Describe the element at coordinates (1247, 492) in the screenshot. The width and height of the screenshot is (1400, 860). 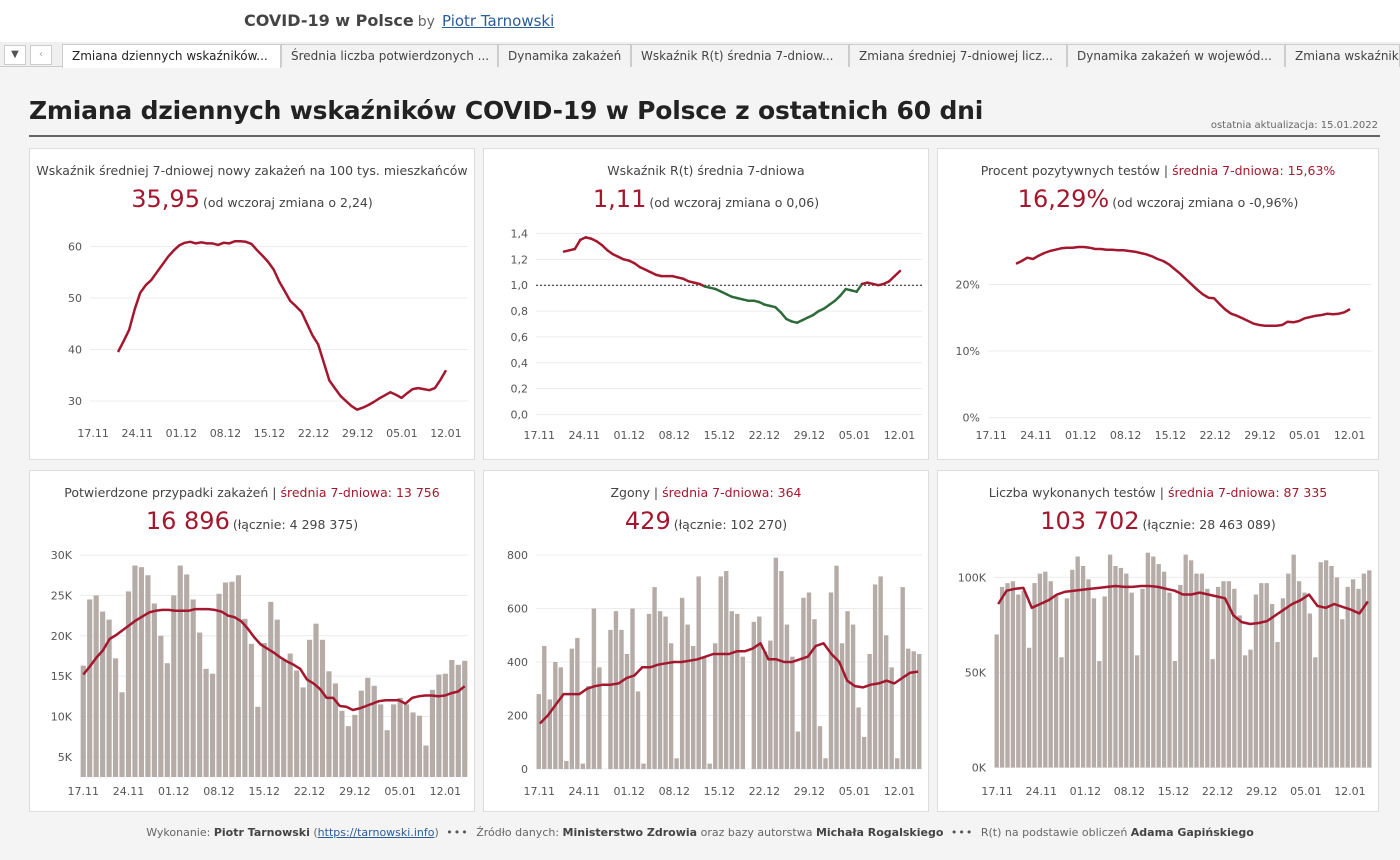
I see `panel-avg-label: średnia 7-dniowa: 87 335` at that location.